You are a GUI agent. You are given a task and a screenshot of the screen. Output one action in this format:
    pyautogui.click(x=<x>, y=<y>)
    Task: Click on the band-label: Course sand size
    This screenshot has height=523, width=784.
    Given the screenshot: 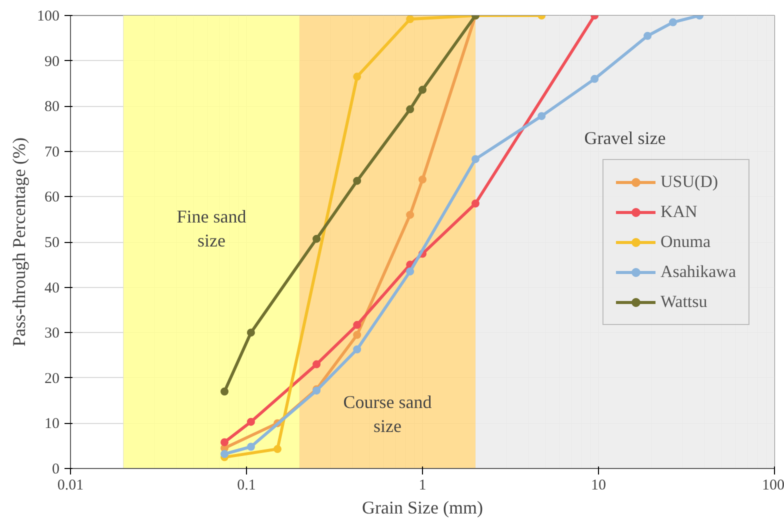 What is the action you would take?
    pyautogui.click(x=387, y=414)
    